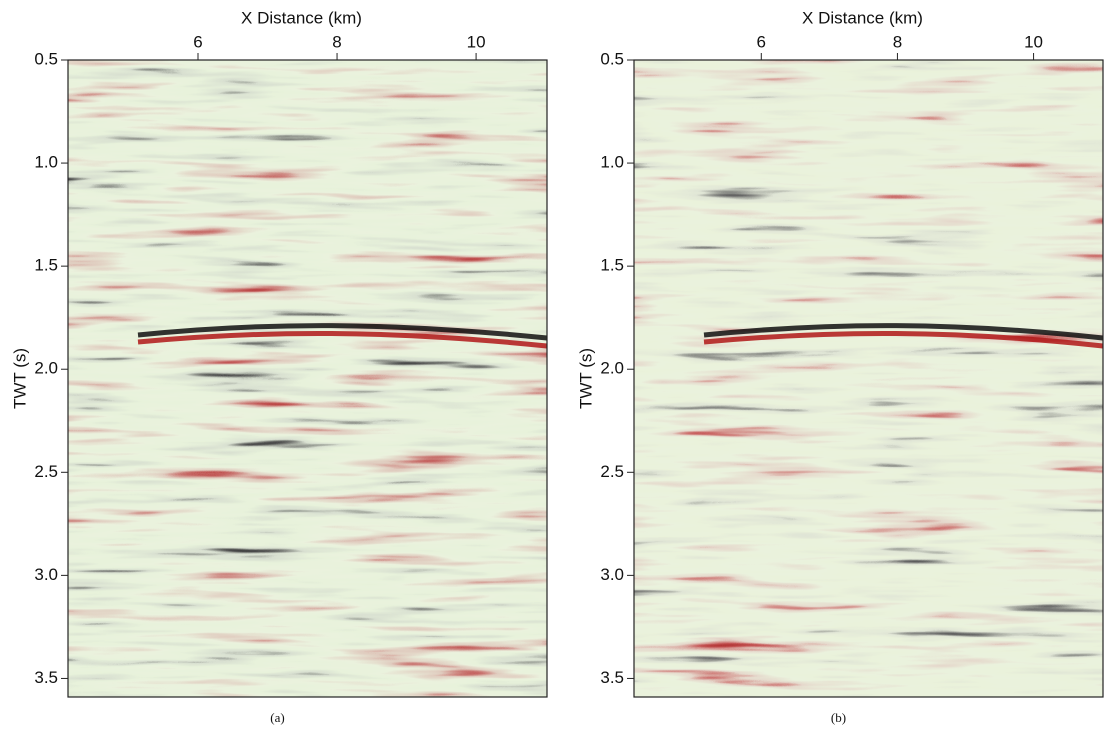 The image size is (1106, 734). What do you see at coordinates (277, 717) in the screenshot?
I see `caption: (a)` at bounding box center [277, 717].